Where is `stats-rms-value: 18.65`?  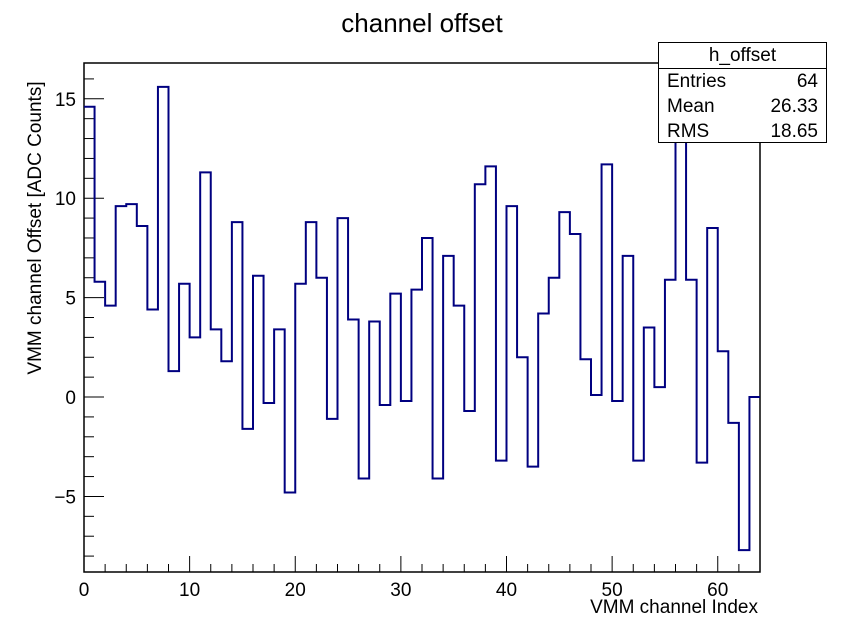 stats-rms-value: 18.65 is located at coordinates (794, 131).